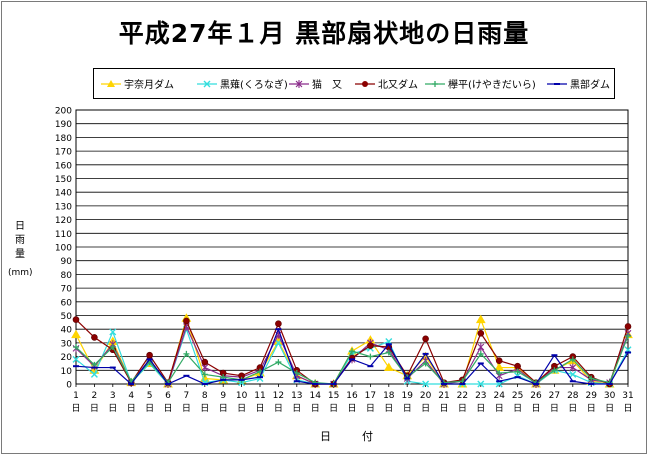 The height and width of the screenshot is (455, 648). Describe the element at coordinates (223, 396) in the screenshot. I see `x-tick-label: 9` at that location.